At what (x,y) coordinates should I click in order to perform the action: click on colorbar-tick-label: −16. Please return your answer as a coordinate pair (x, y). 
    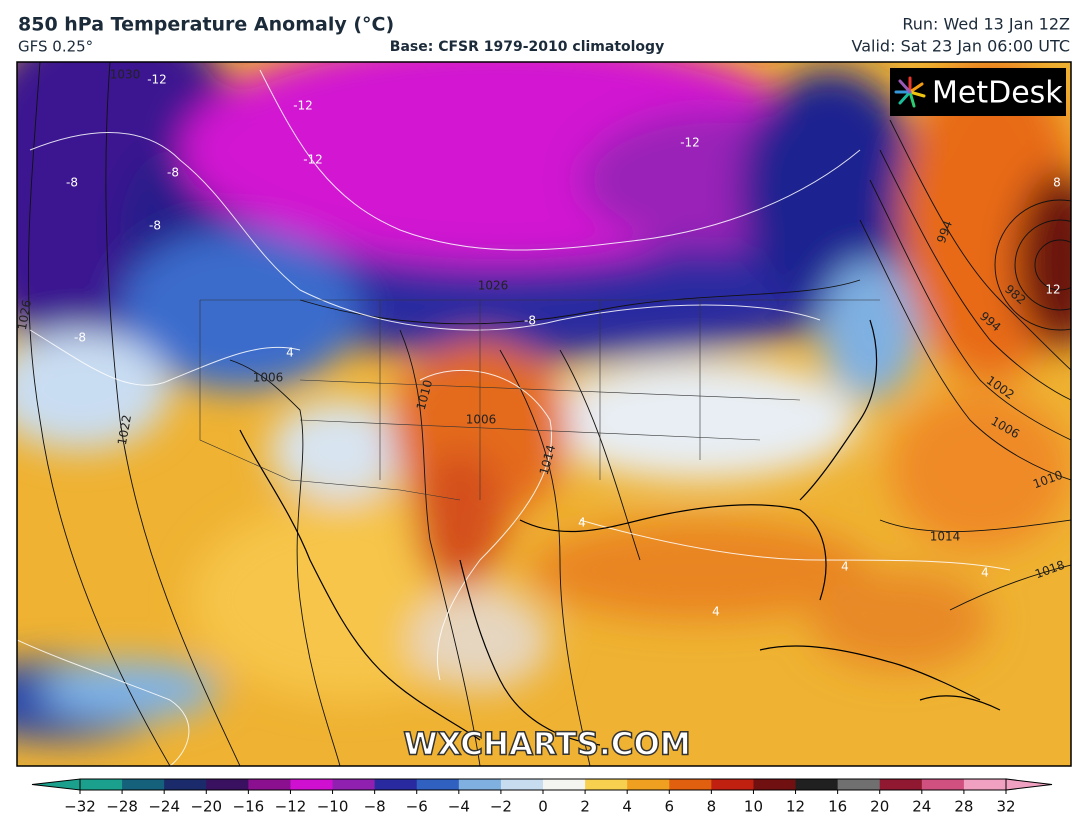
    Looking at the image, I should click on (249, 807).